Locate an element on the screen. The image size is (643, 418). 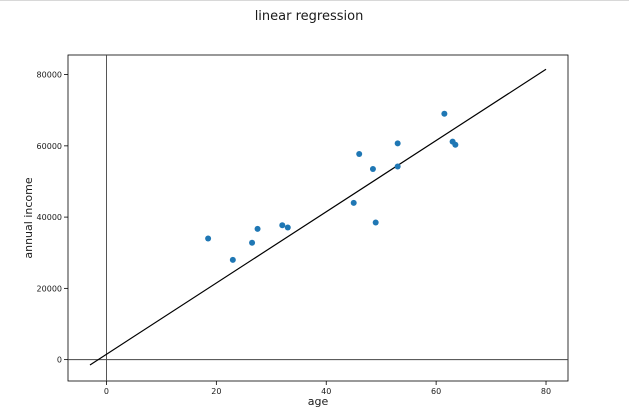
y-axis: 0 20000 40000 60000 80000 is located at coordinates (52, 218).